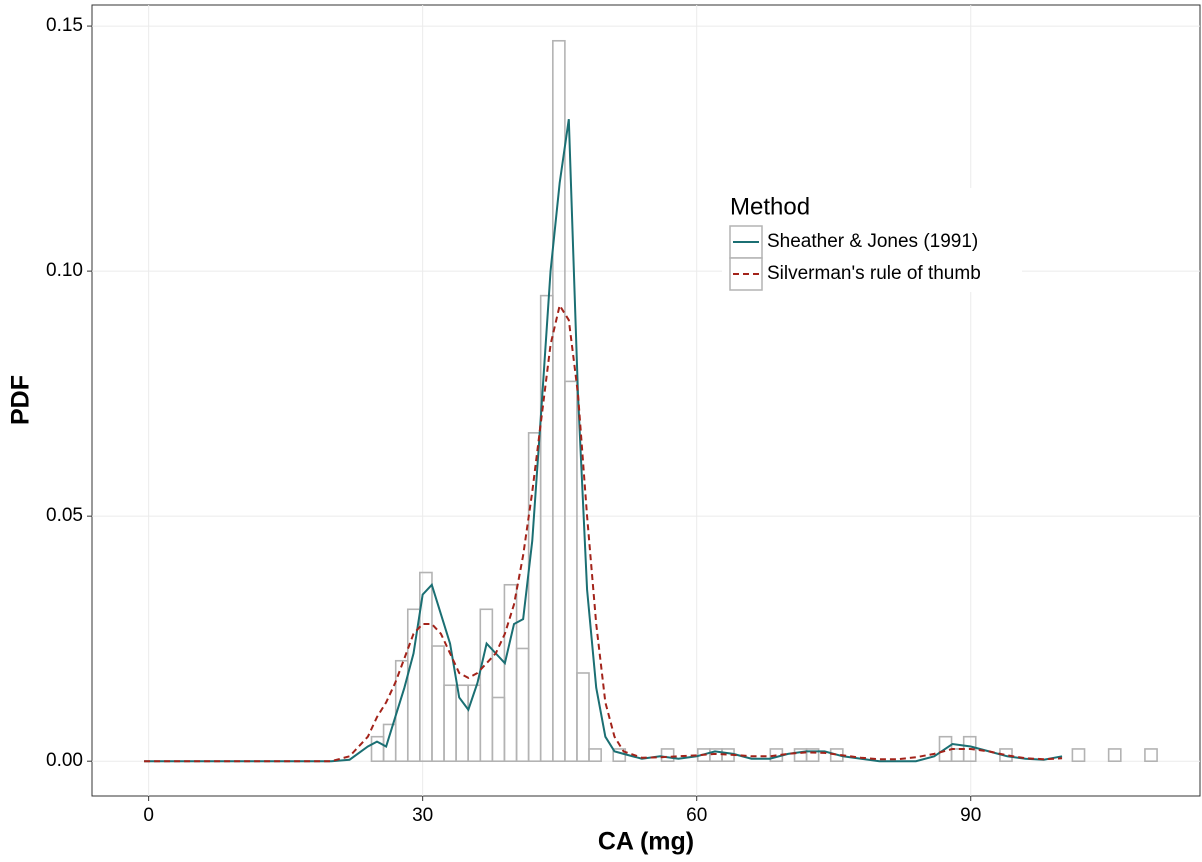  Describe the element at coordinates (646, 842) in the screenshot. I see `x-axis-title: CA (mg)` at that location.